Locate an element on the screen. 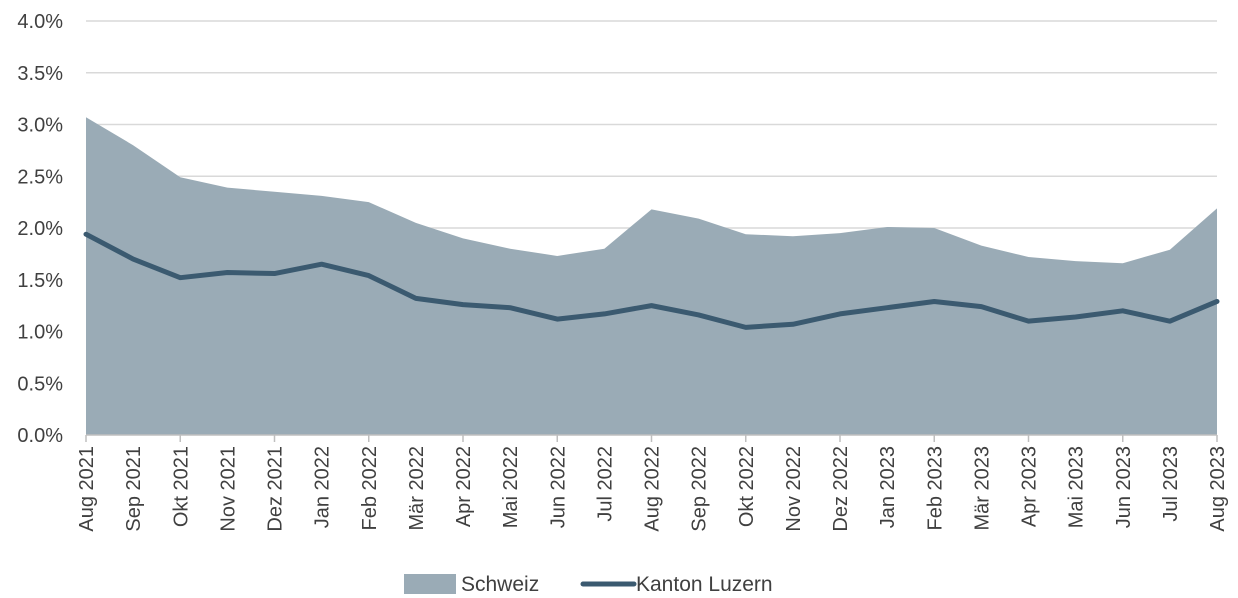 The image size is (1238, 598). x-tick-label: Feb 2023 is located at coordinates (935, 488).